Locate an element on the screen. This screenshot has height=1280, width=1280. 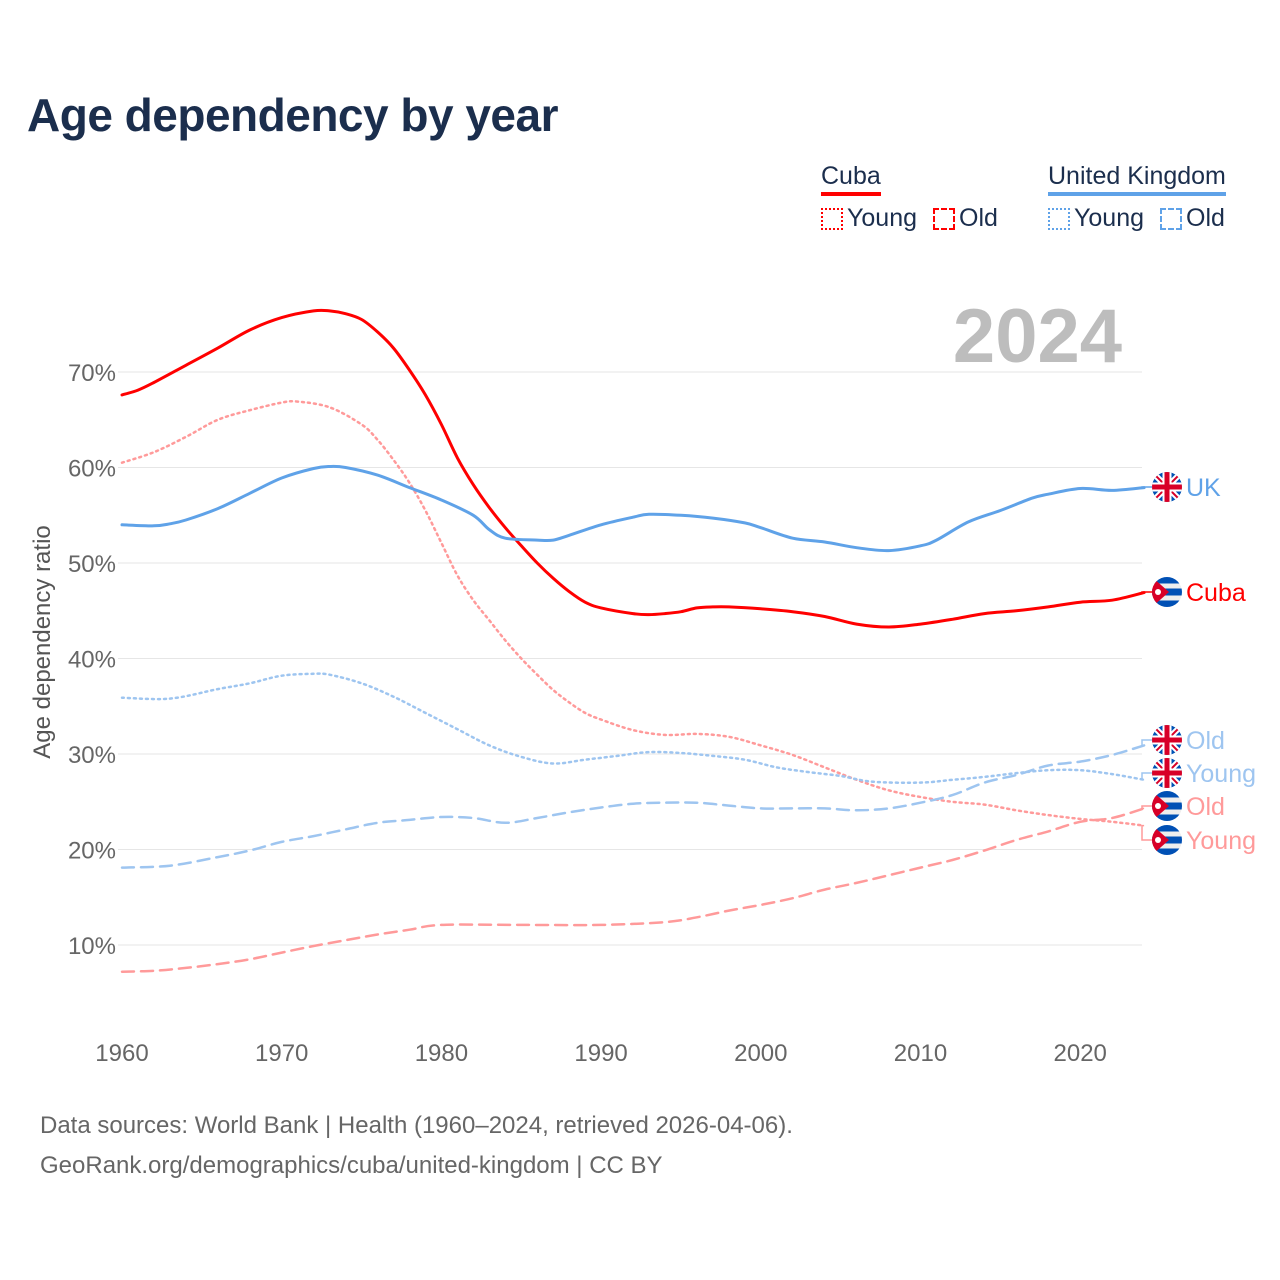
legend-country-name: United Kingdom is located at coordinates (1137, 179).